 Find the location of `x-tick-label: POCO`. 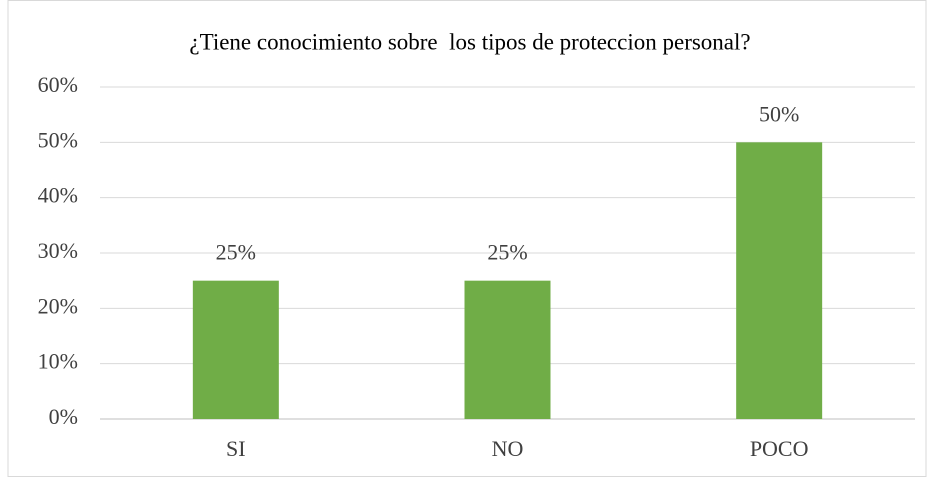

x-tick-label: POCO is located at coordinates (779, 448).